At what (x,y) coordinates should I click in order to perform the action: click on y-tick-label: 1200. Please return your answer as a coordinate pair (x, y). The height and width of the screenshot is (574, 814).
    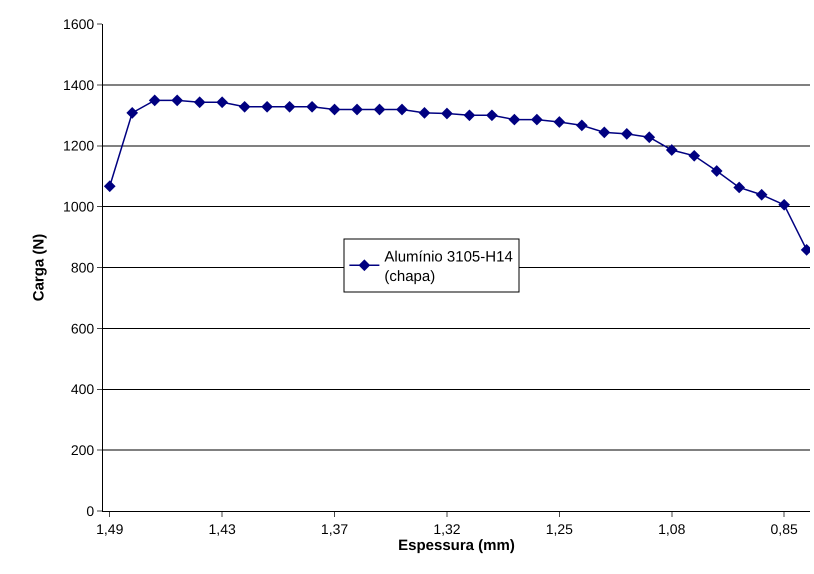
    Looking at the image, I should click on (78, 146).